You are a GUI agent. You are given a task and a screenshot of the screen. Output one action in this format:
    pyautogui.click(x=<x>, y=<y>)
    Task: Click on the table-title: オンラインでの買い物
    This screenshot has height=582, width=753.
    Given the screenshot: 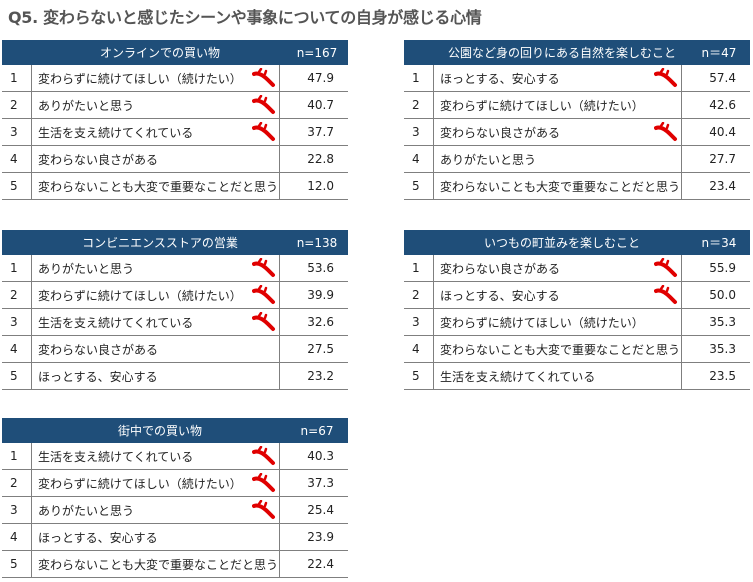 What is the action you would take?
    pyautogui.click(x=159, y=53)
    